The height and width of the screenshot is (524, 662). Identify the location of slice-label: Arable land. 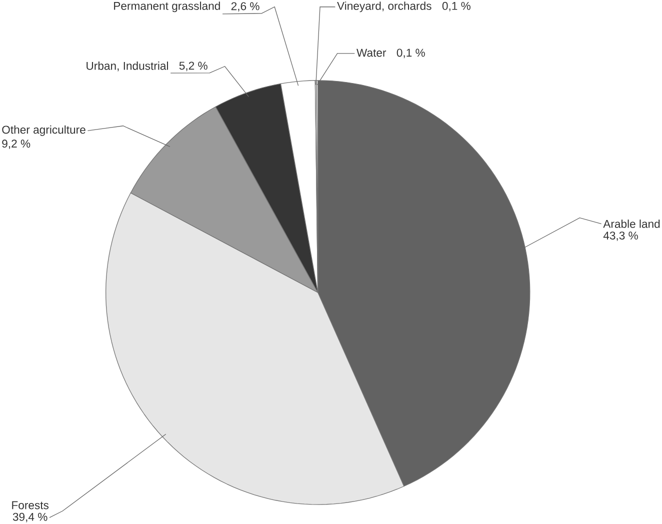
(631, 224).